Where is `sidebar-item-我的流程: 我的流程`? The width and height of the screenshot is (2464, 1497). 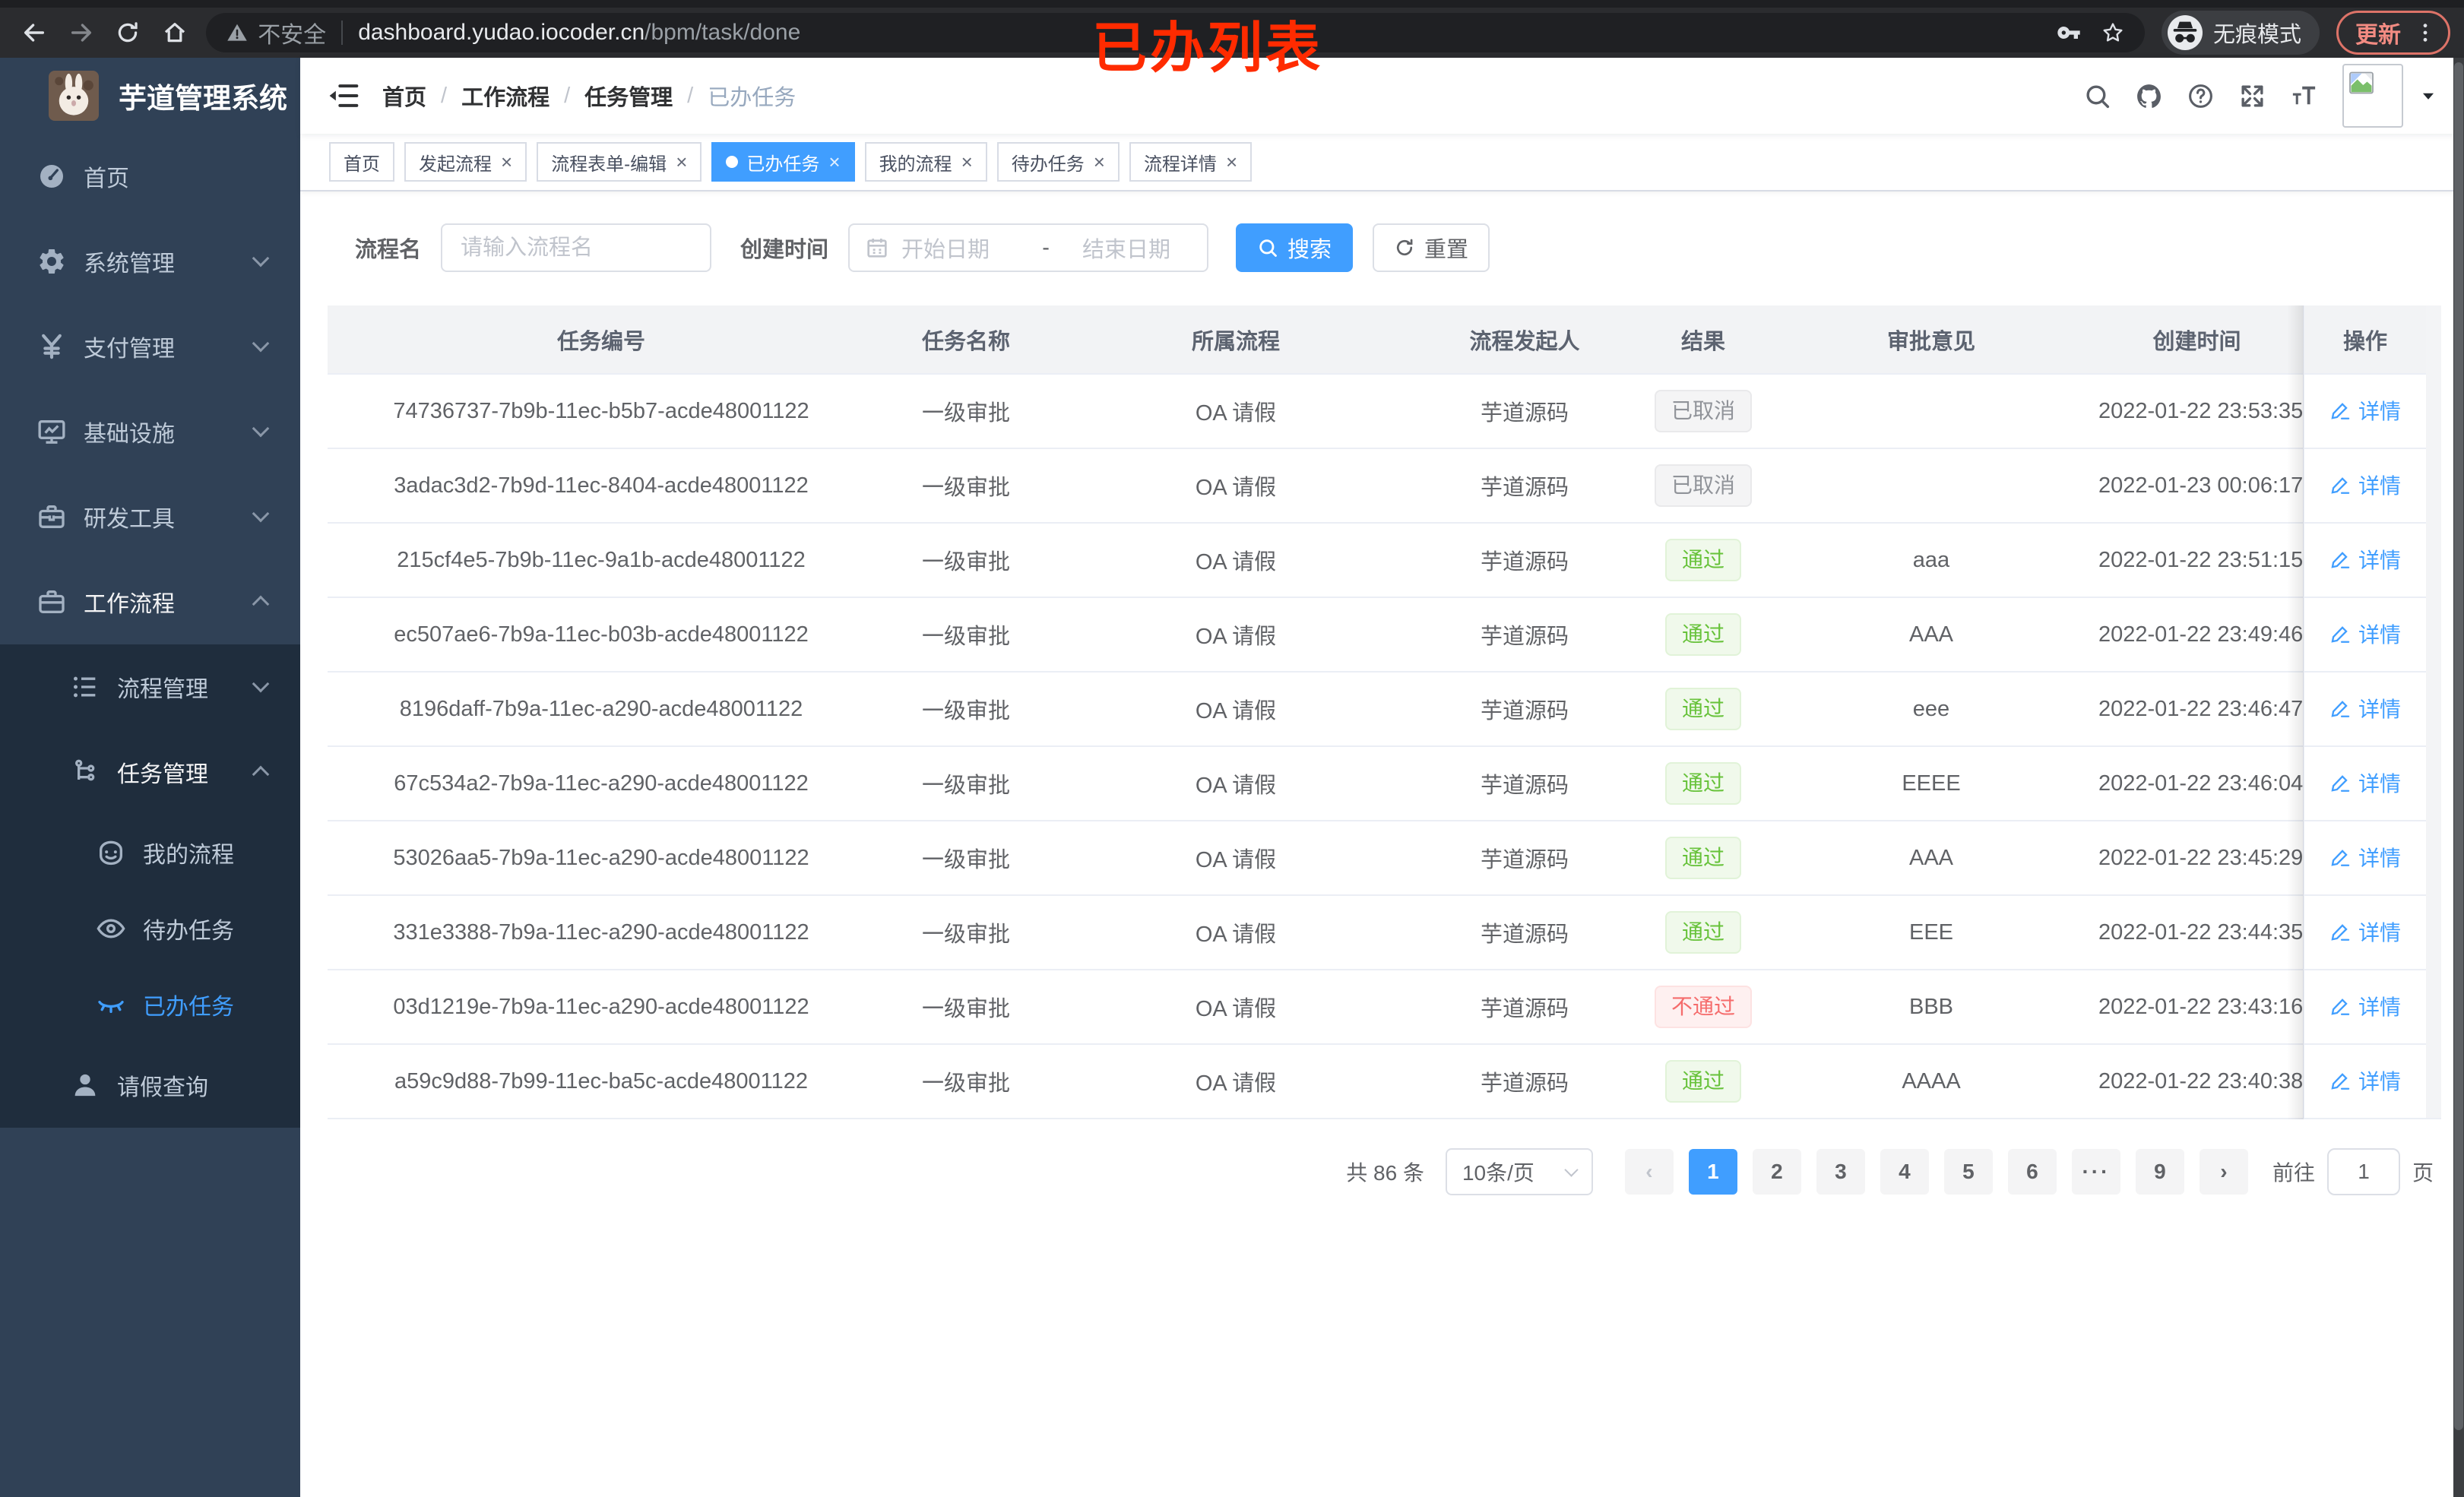 sidebar-item-我的流程: 我的流程 is located at coordinates (150, 853).